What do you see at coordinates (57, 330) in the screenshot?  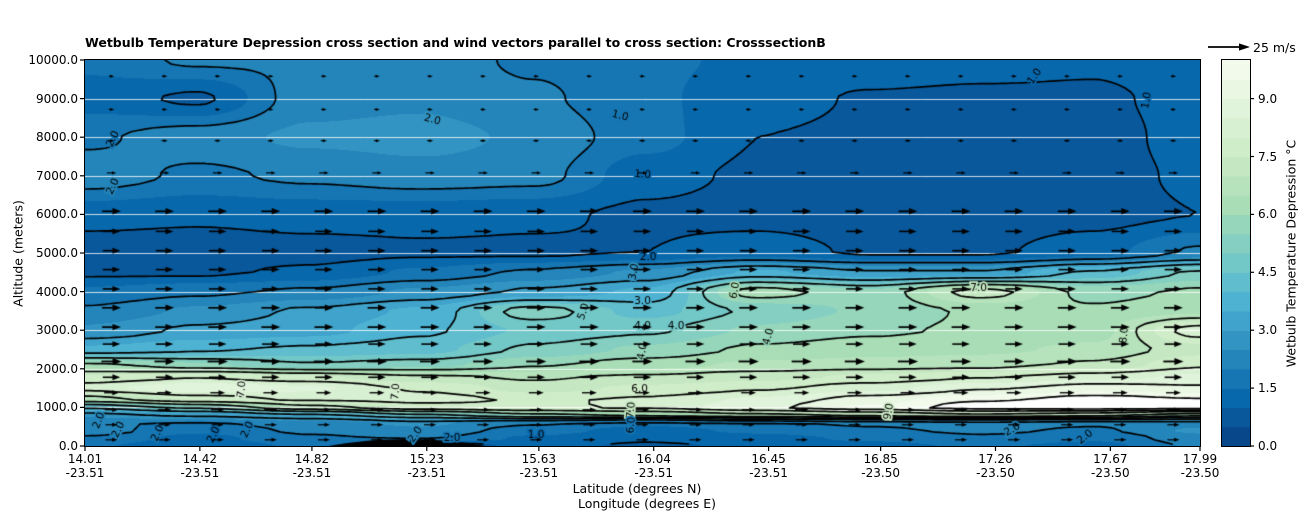 I see `y-tick-label: 3000.0` at bounding box center [57, 330].